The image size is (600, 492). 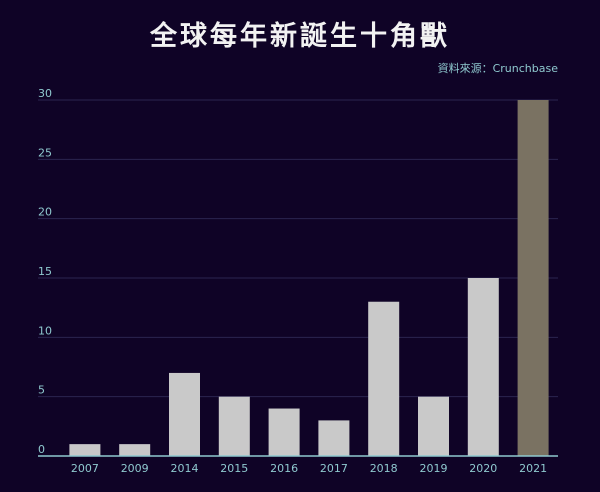 I want to click on x-tick-label: 2015, so click(x=234, y=468).